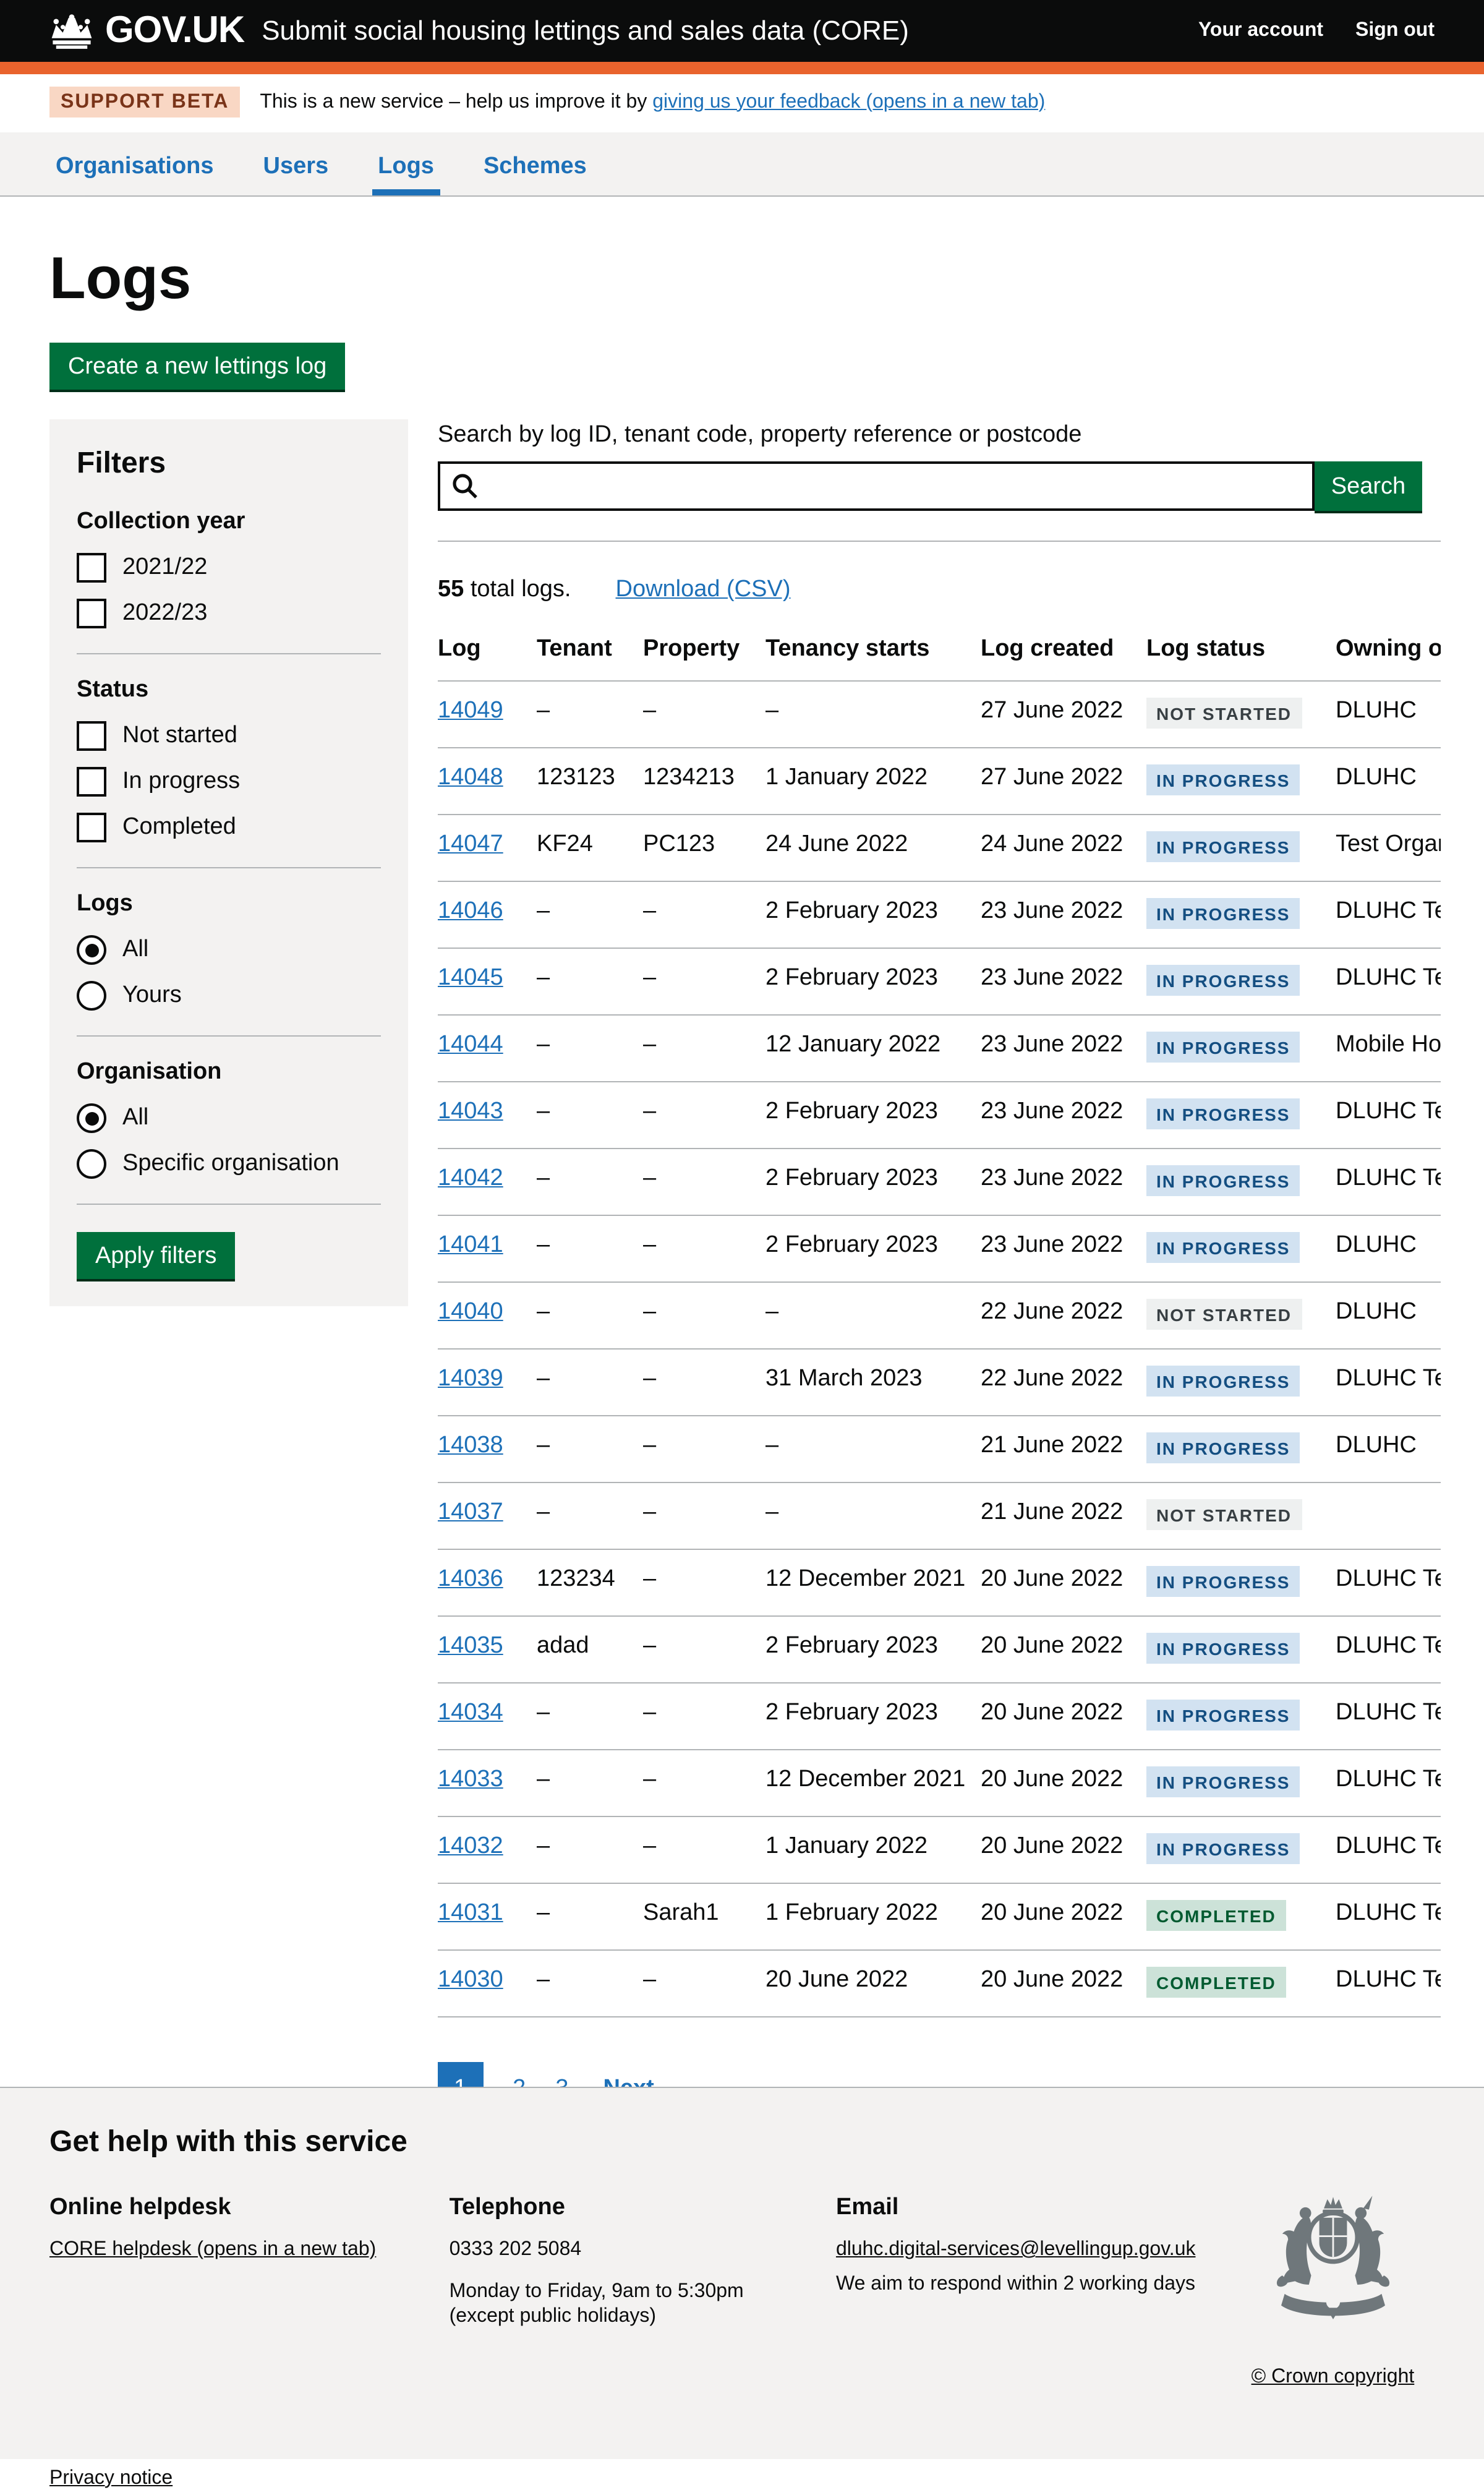 This screenshot has height=2490, width=1484. What do you see at coordinates (470, 1646) in the screenshot?
I see `log-id-link: 14035` at bounding box center [470, 1646].